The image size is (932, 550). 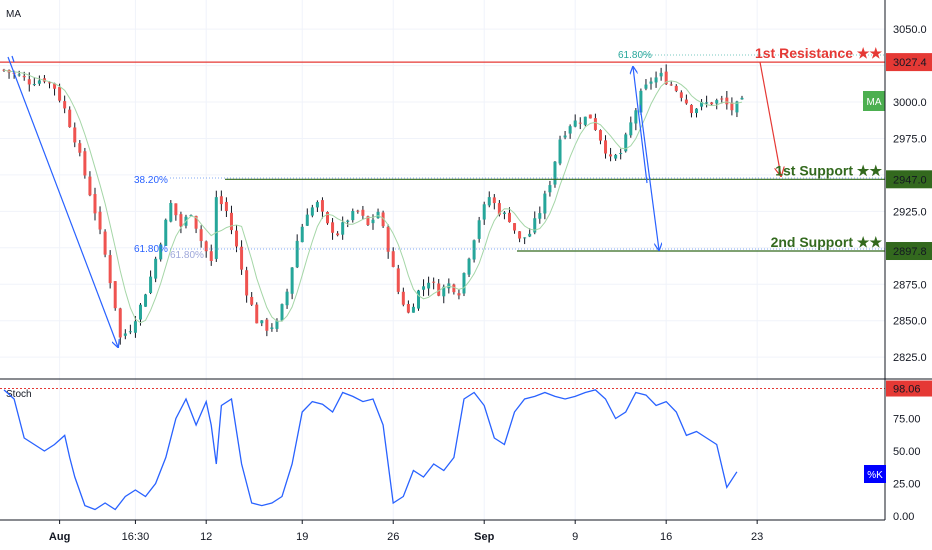 What do you see at coordinates (406, 531) in the screenshot?
I see `time-axis: Aug 16:30 12 19 26 Sep 9 16 23` at bounding box center [406, 531].